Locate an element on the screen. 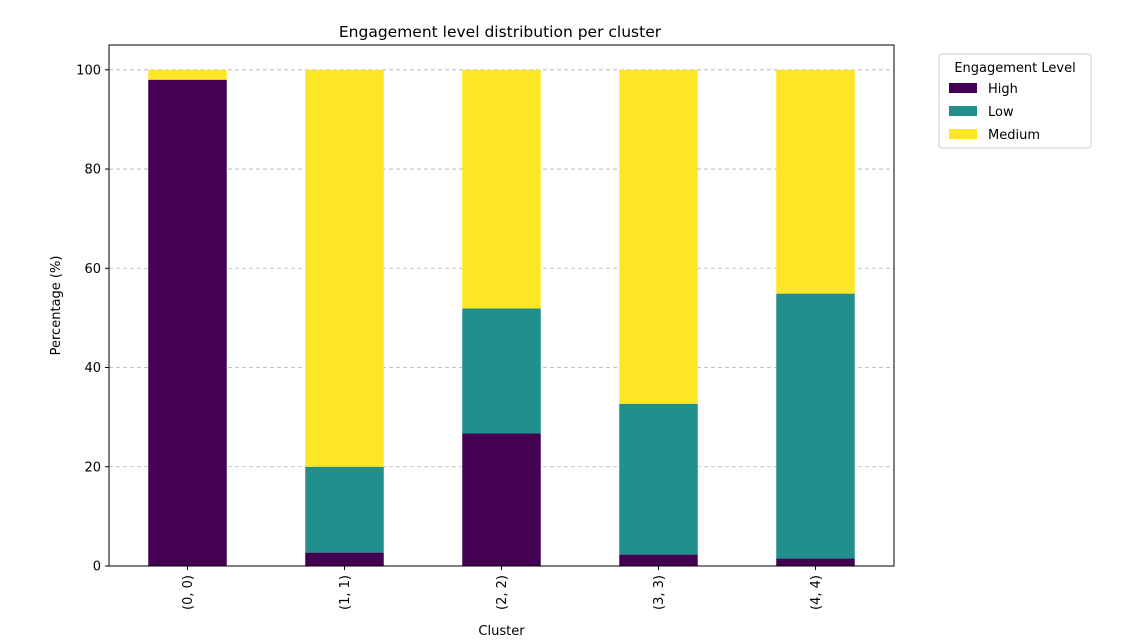  legend-box is located at coordinates (1015, 101).